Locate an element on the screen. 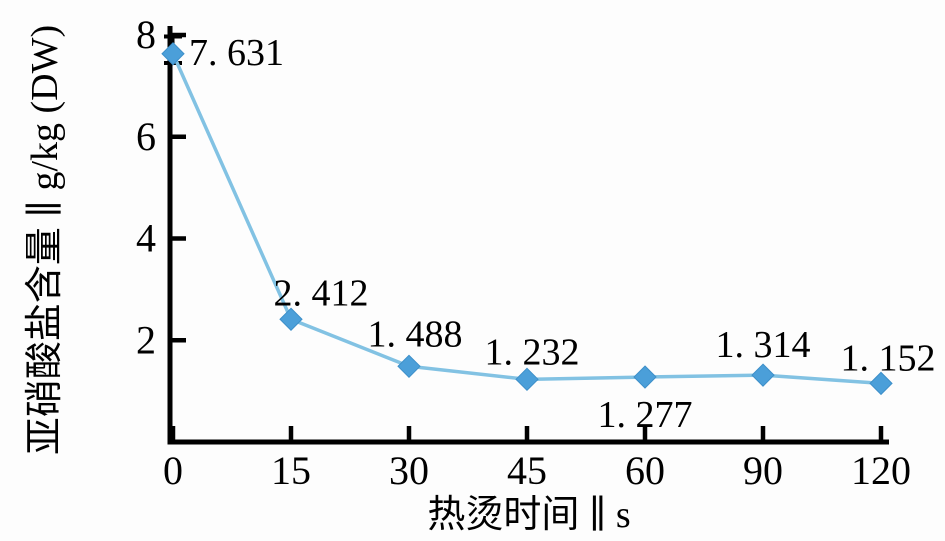 This screenshot has height=541, width=945. value-label: 1. 314 is located at coordinates (763, 345).